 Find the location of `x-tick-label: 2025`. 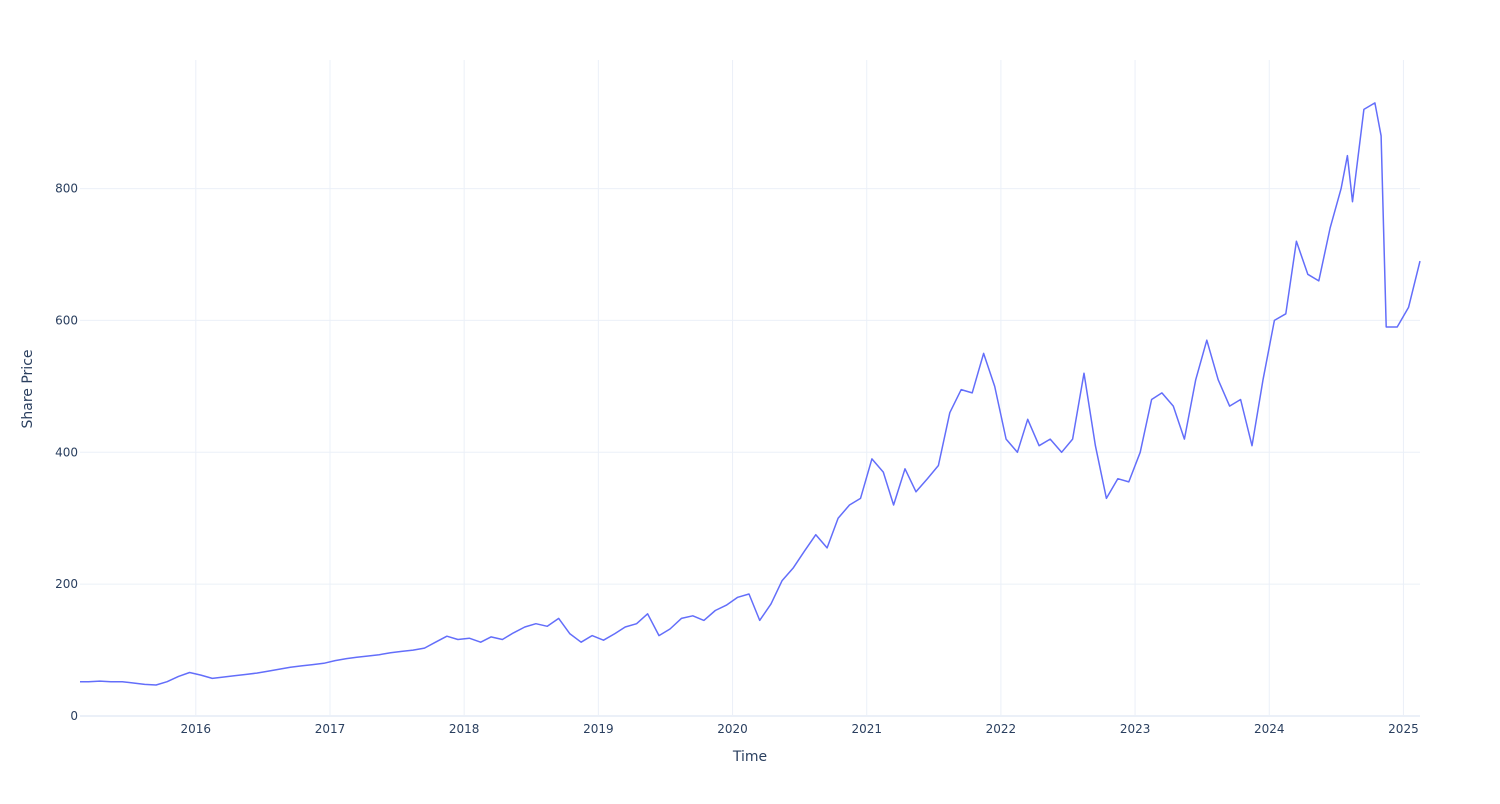

x-tick-label: 2025 is located at coordinates (1403, 729).